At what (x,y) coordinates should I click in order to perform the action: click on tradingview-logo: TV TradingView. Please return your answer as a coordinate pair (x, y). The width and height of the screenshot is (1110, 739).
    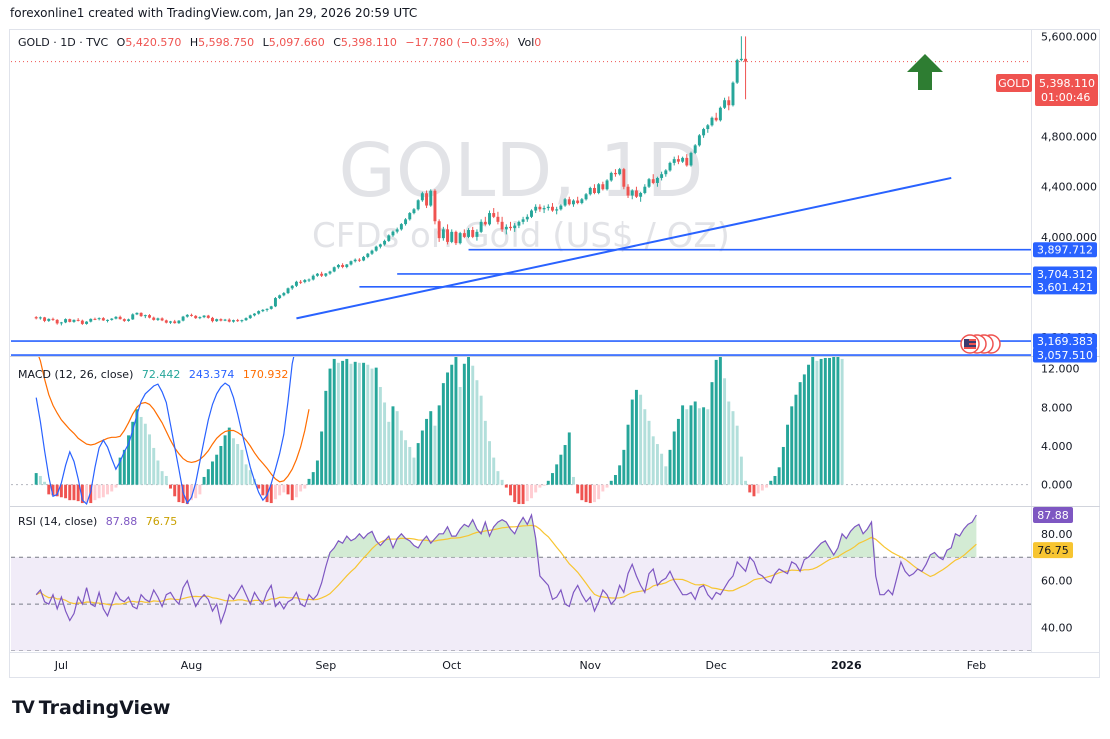
    Looking at the image, I should click on (91, 708).